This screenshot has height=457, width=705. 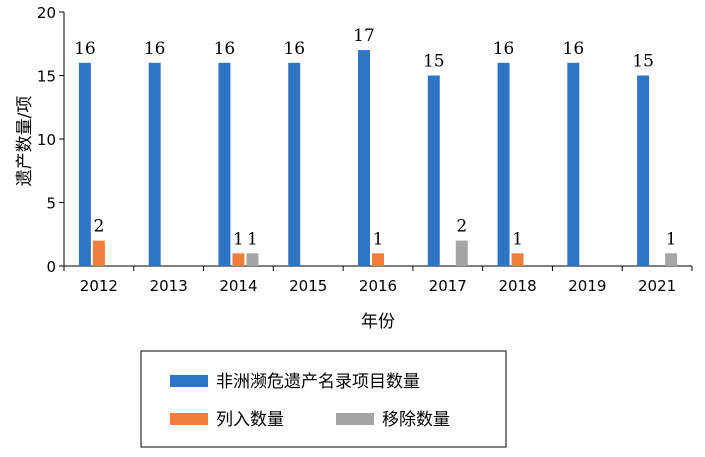 What do you see at coordinates (250, 420) in the screenshot?
I see `legend-label: 列入数量` at bounding box center [250, 420].